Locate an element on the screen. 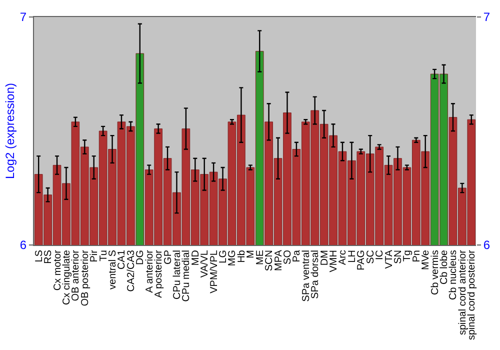 Image resolution: width=500 pixels, height=350 pixels. x-tick-label: Pa is located at coordinates (297, 256).